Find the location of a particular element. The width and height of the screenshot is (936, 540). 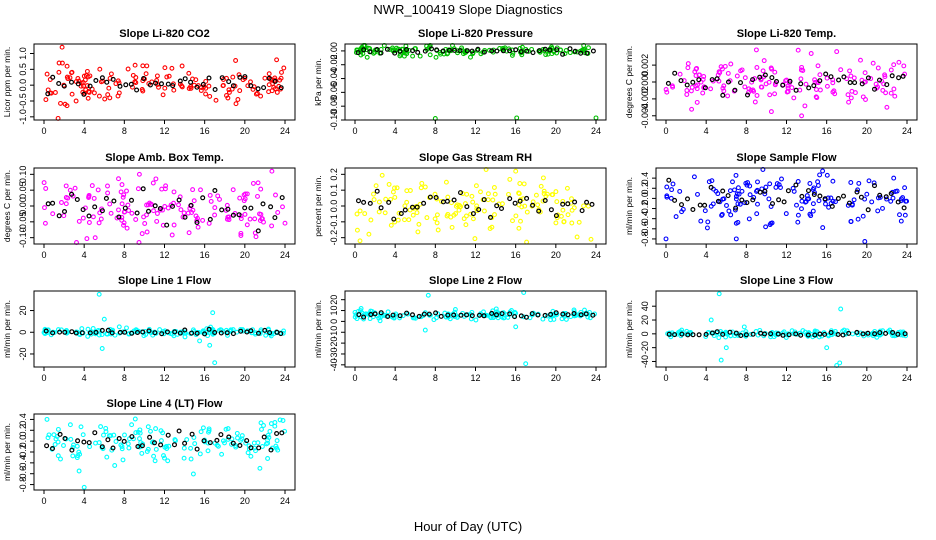

y-tick-label: 0.00 is located at coordinates (334, 51).